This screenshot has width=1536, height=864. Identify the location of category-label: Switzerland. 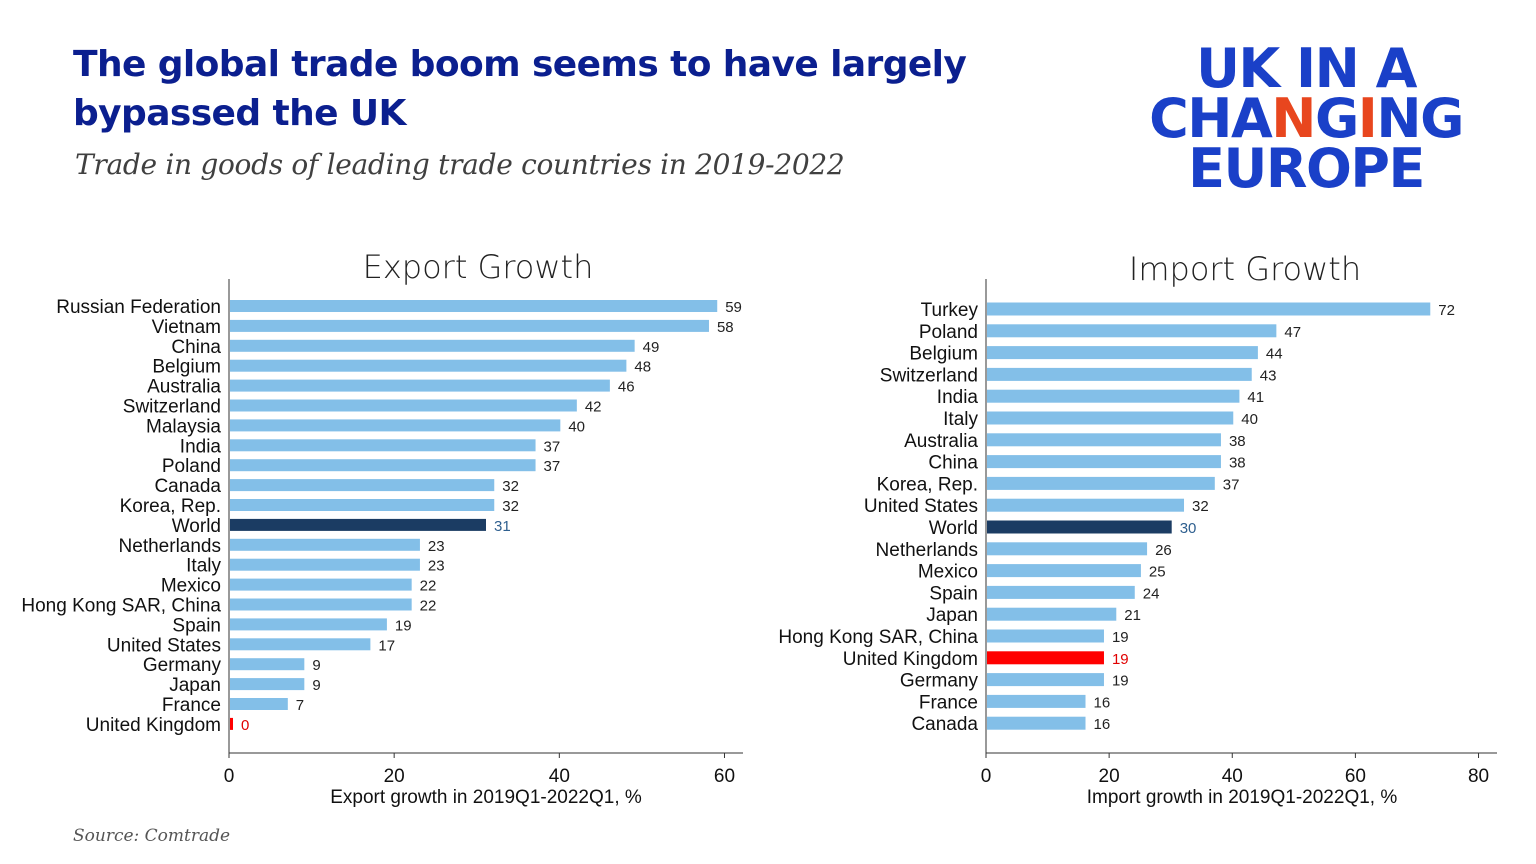
(929, 375).